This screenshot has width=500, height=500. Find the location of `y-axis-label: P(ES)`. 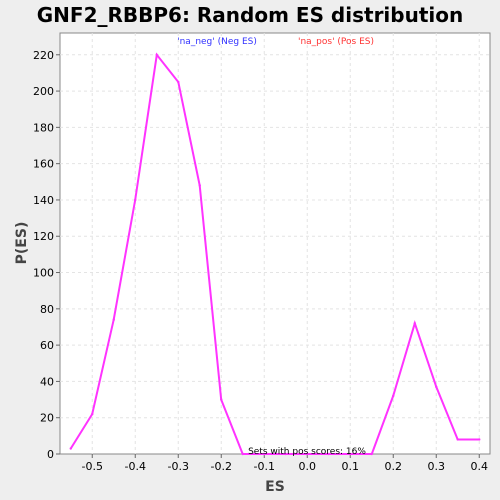

y-axis-label: P(ES) is located at coordinates (22, 243).